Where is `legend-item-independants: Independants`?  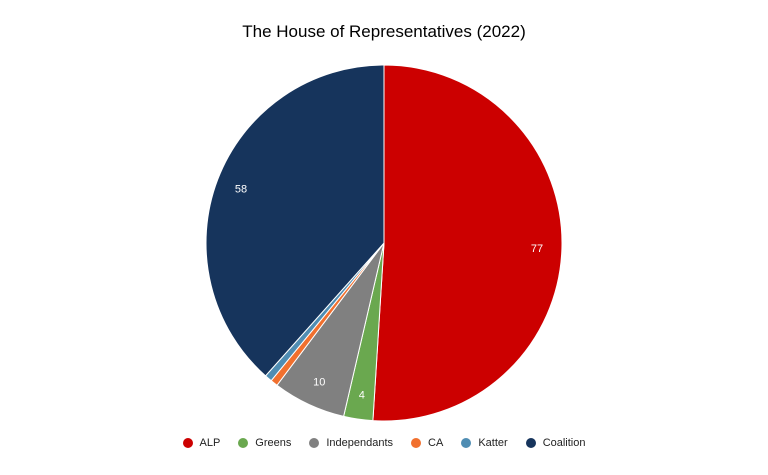 legend-item-independants: Independants is located at coordinates (351, 443).